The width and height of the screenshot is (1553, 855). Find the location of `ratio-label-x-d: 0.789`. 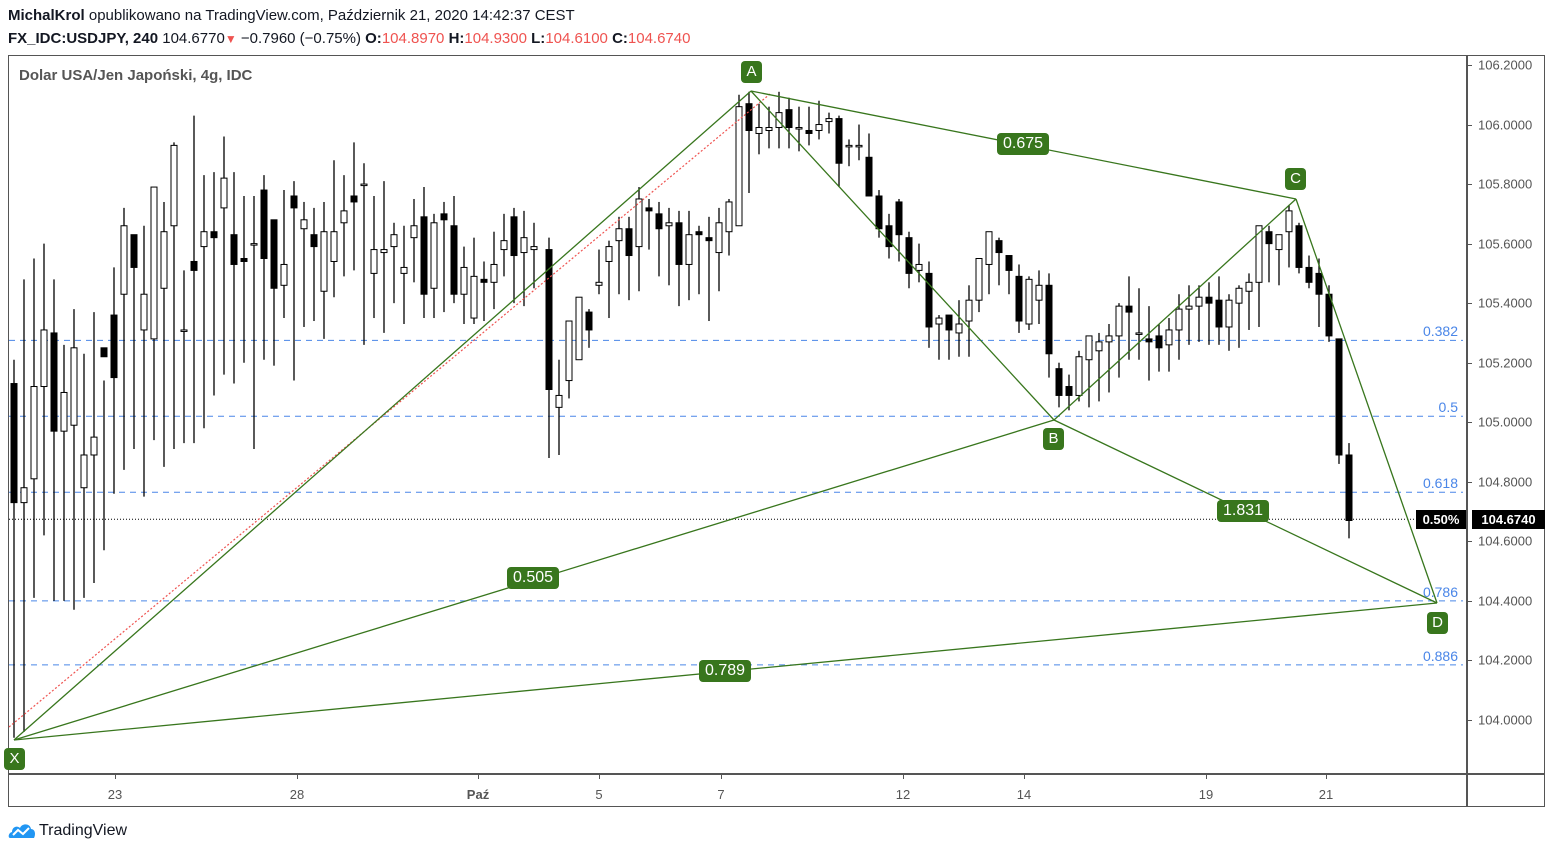

ratio-label-x-d: 0.789 is located at coordinates (725, 671).